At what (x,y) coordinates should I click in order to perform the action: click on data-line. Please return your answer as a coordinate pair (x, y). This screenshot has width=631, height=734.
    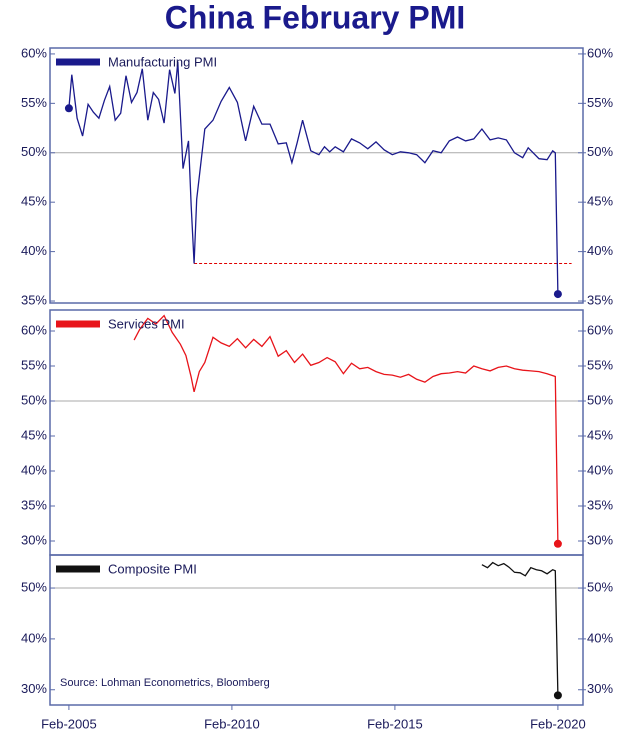
    Looking at the image, I should click on (520, 628).